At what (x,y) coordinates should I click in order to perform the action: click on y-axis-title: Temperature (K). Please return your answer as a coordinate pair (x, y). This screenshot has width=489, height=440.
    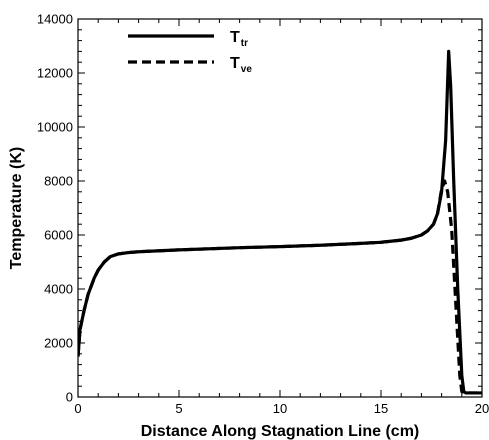
    Looking at the image, I should click on (16, 208).